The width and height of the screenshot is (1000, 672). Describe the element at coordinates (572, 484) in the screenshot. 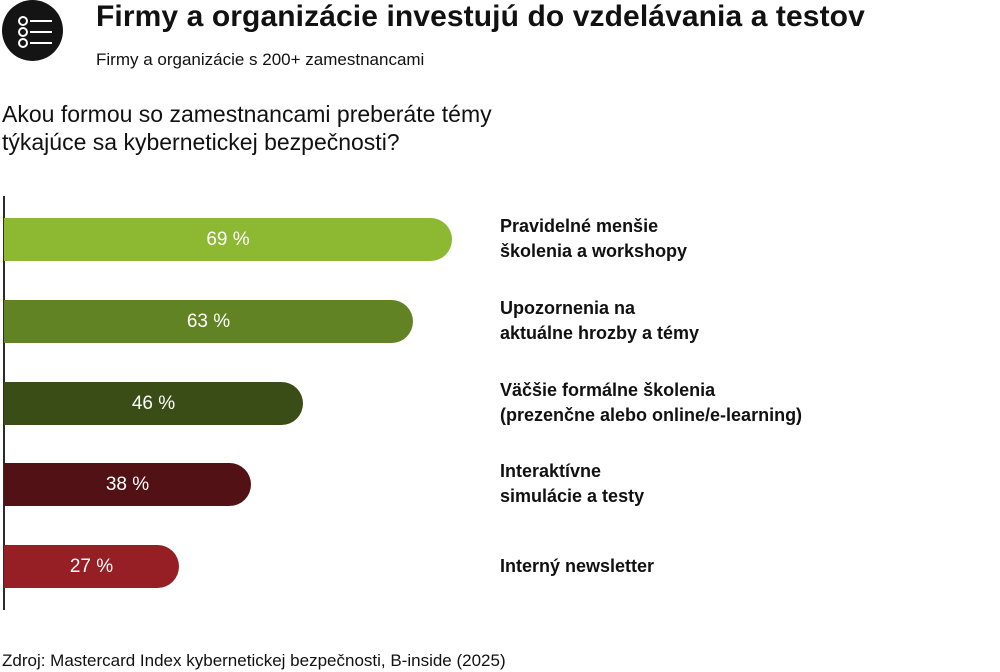

I see `category-label: Interaktívne simulácie a testy` at that location.